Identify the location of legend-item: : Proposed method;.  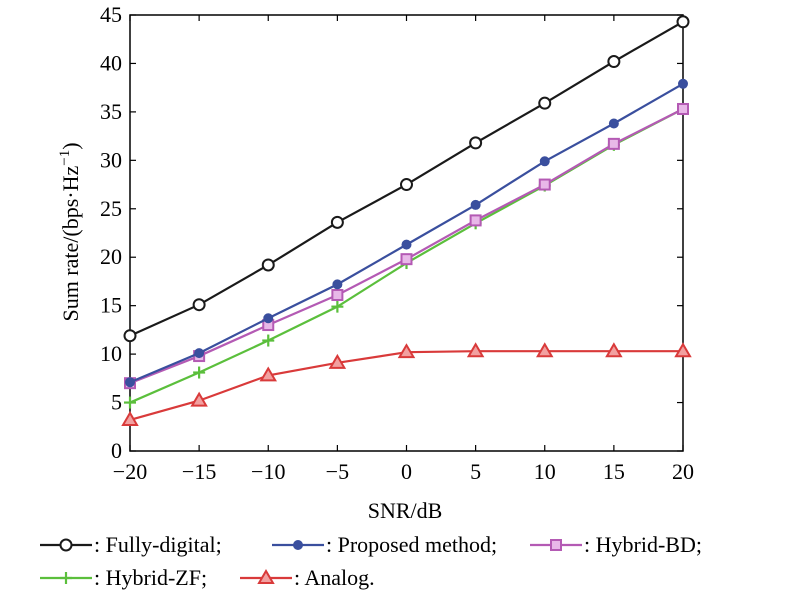
(384, 544).